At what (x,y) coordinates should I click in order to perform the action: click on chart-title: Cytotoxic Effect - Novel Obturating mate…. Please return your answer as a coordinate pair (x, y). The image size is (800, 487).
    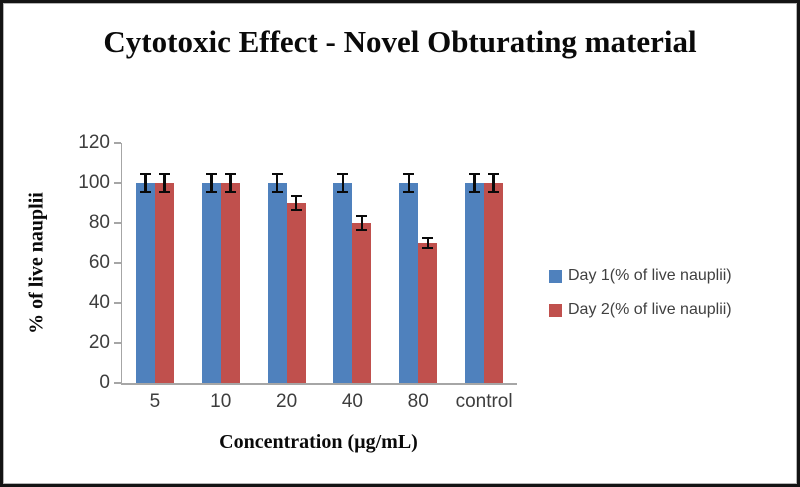
    Looking at the image, I should click on (400, 41).